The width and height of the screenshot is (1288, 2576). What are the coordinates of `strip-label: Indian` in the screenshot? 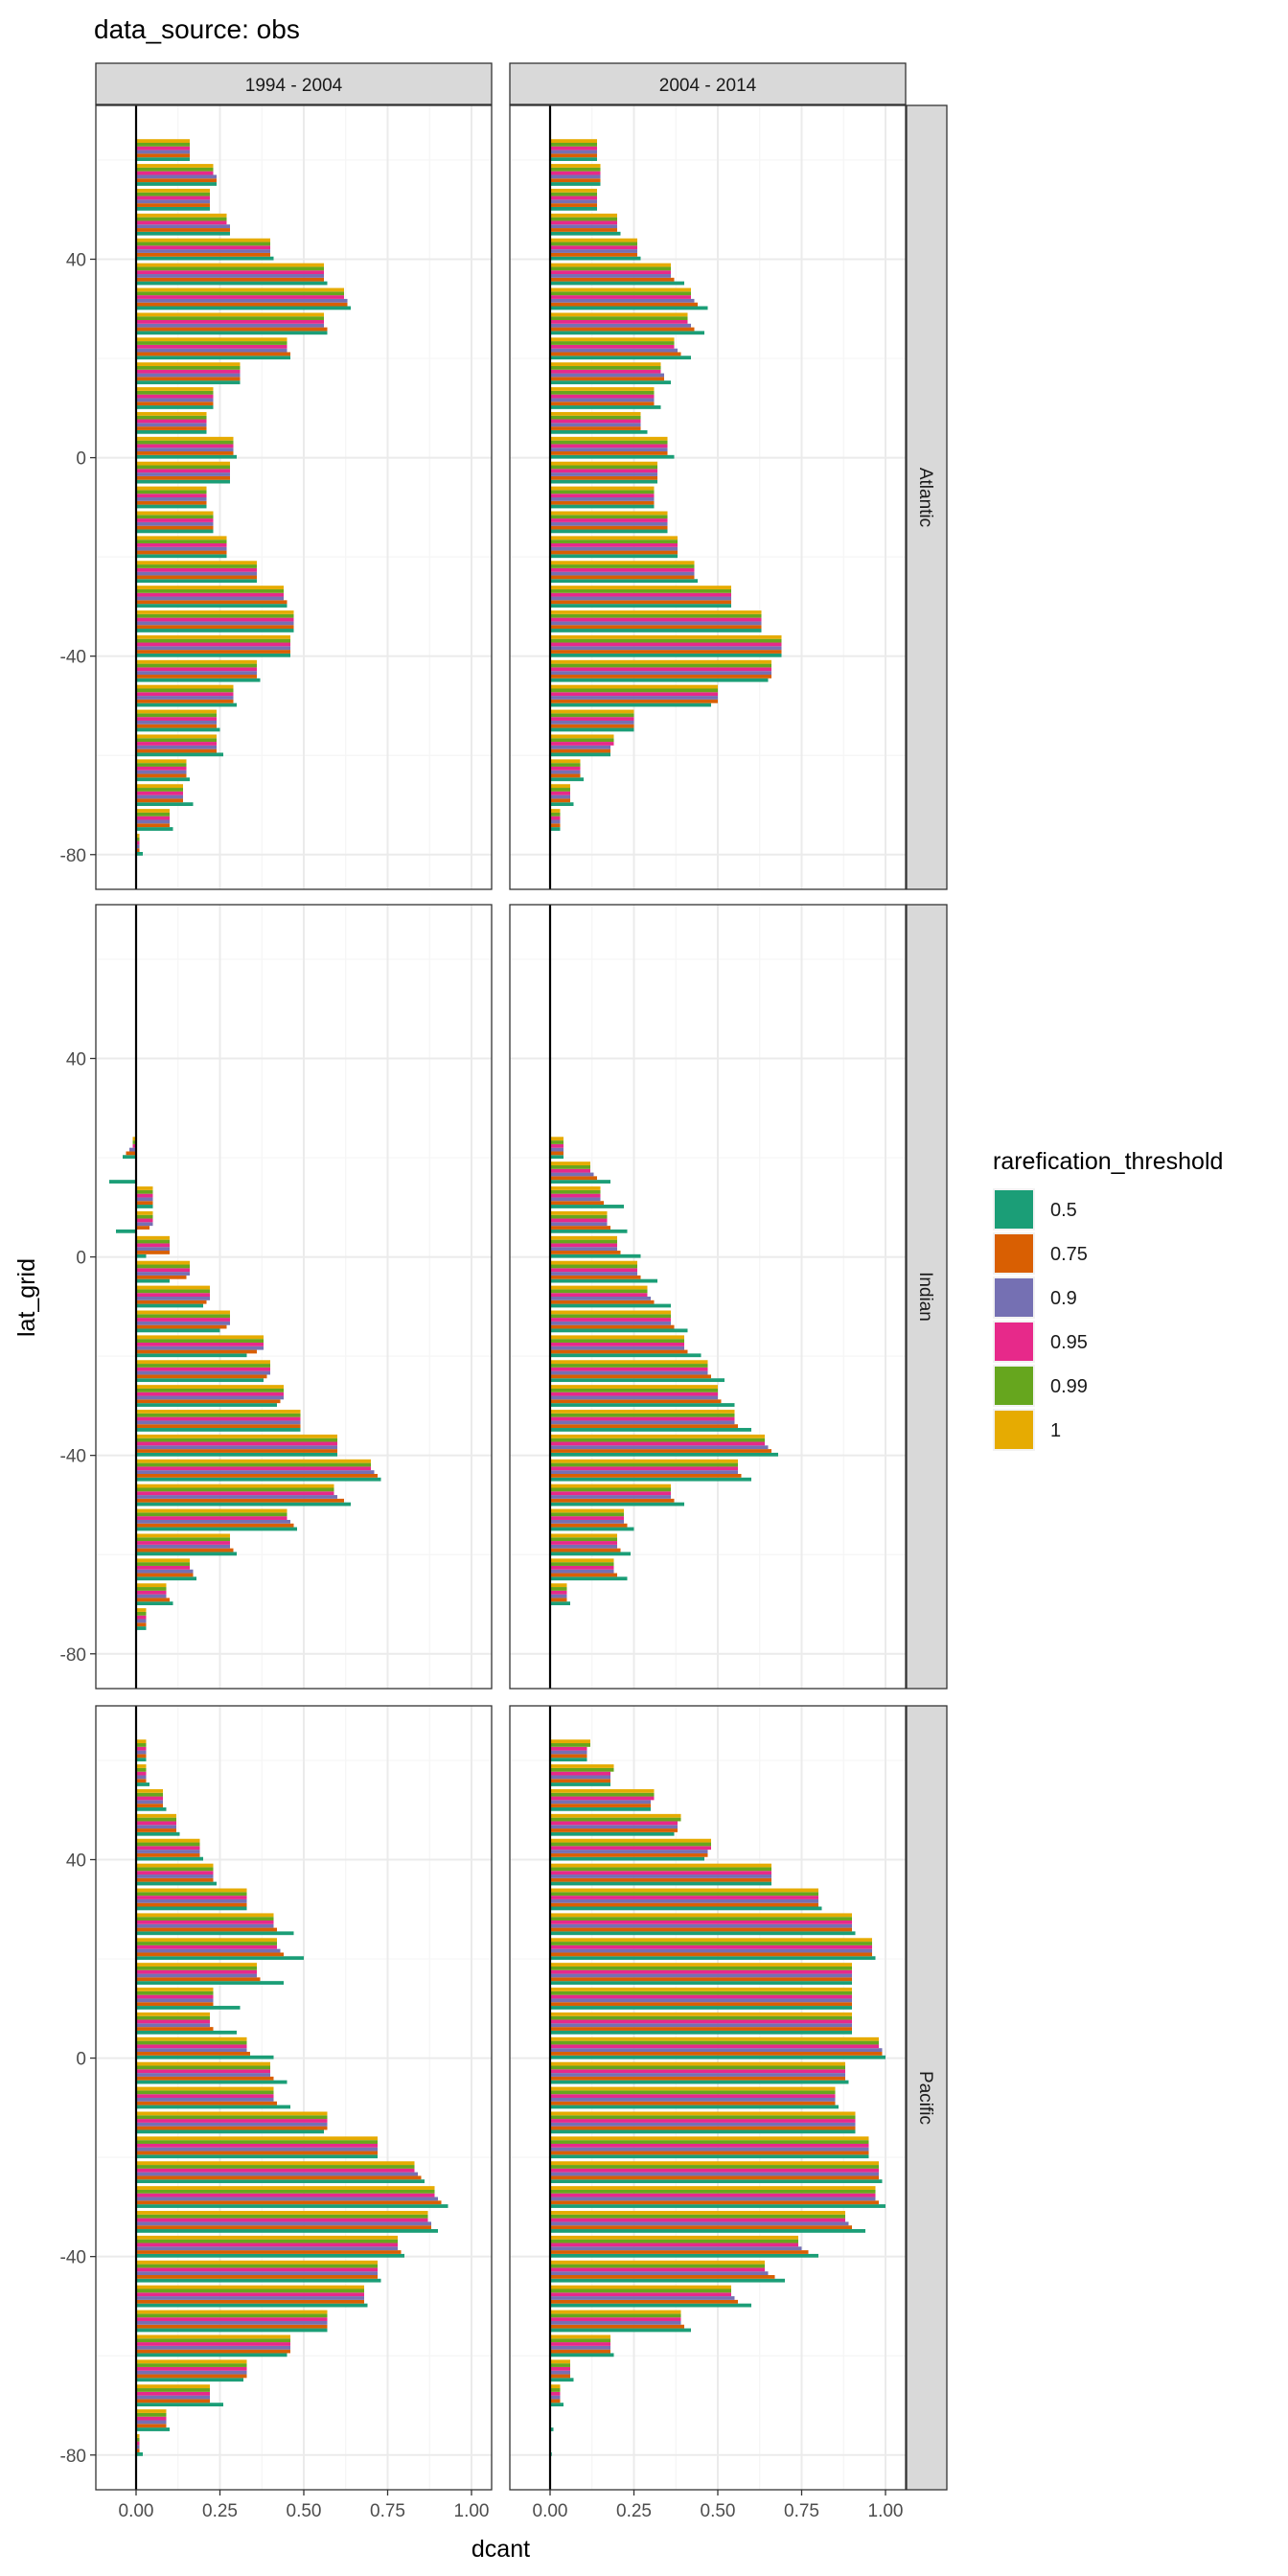 It's located at (925, 1297).